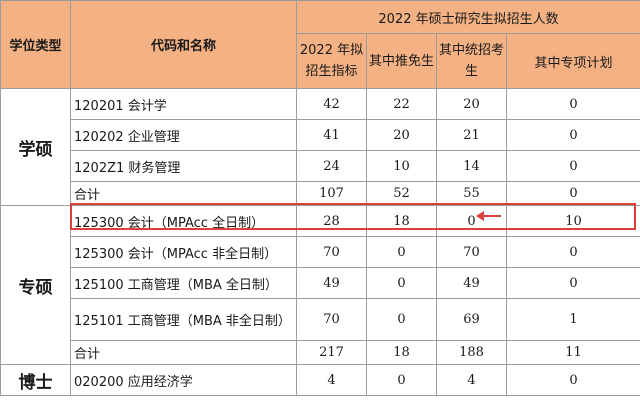 Image resolution: width=640 pixels, height=409 pixels. Describe the element at coordinates (471, 380) in the screenshot. I see `unified-value: 4` at that location.